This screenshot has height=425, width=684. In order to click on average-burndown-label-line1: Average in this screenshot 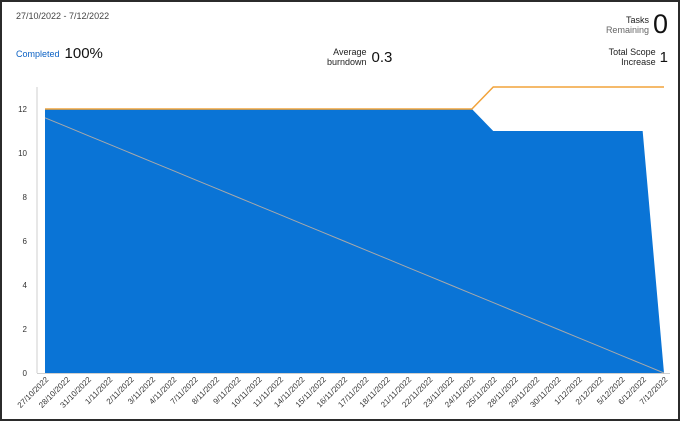, I will do `click(350, 52)`.